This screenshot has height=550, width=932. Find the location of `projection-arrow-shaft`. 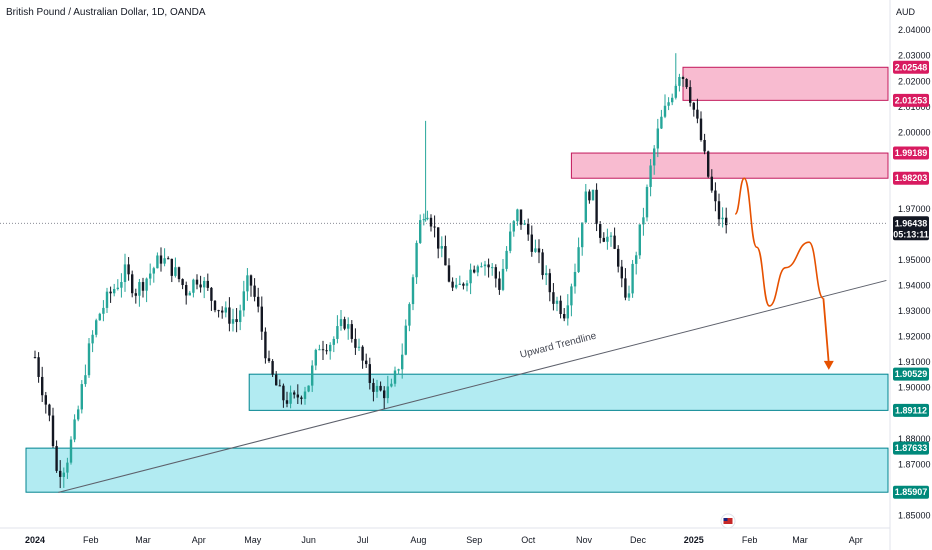

projection-arrow-shaft is located at coordinates (826, 331).